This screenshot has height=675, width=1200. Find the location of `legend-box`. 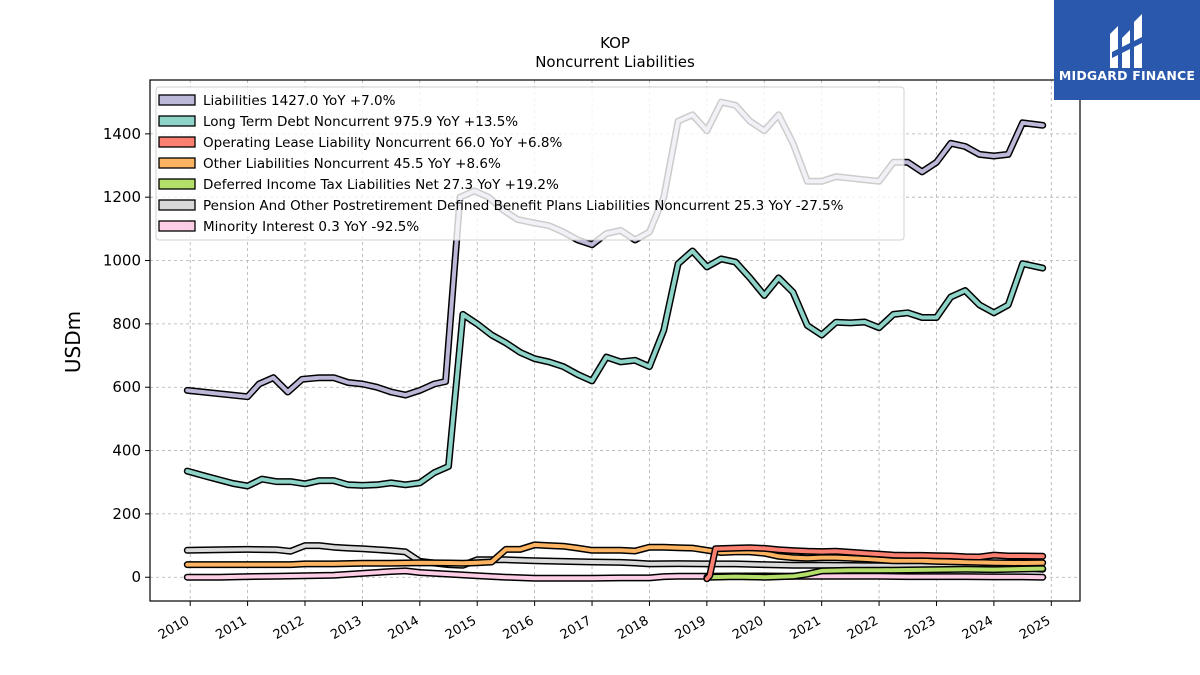

legend-box is located at coordinates (530, 163).